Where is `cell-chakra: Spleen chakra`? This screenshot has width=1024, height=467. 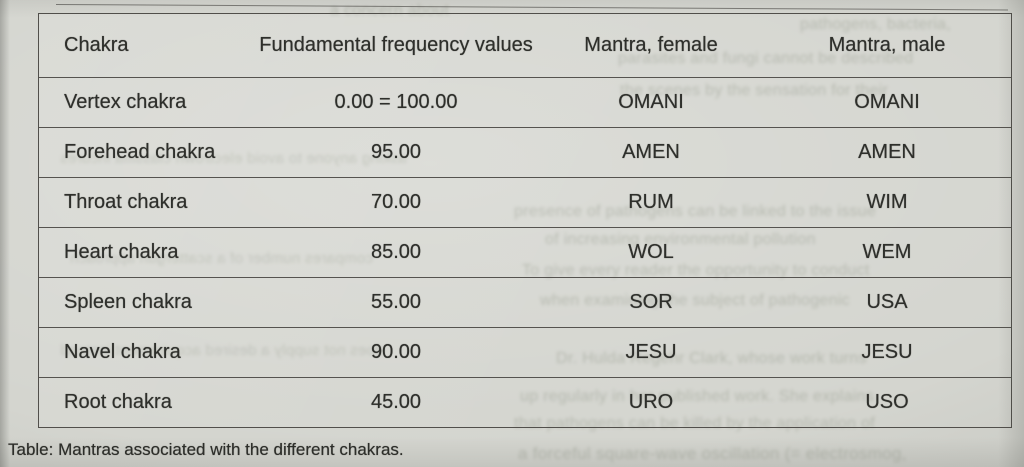 cell-chakra: Spleen chakra is located at coordinates (128, 302).